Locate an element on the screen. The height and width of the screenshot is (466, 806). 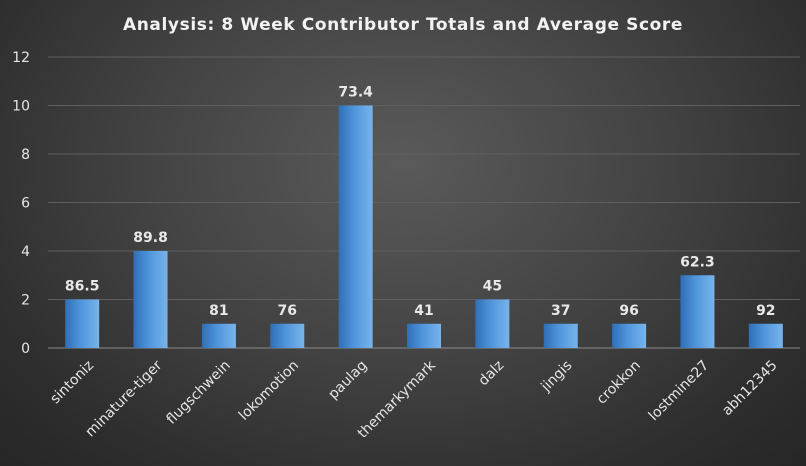
y-tick-label: 0 is located at coordinates (25, 349).